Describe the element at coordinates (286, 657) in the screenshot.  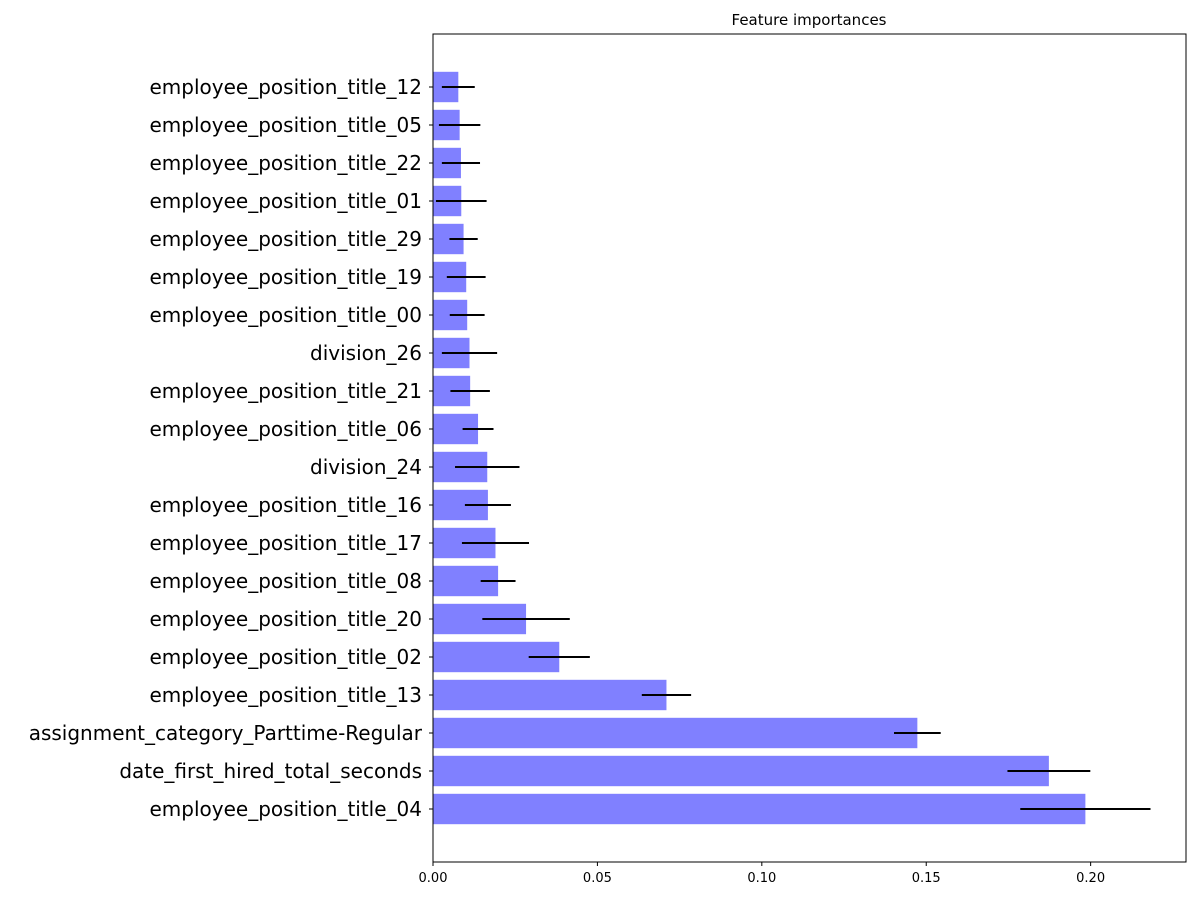
I see `y-tick-label: employee_position_title_02` at that location.